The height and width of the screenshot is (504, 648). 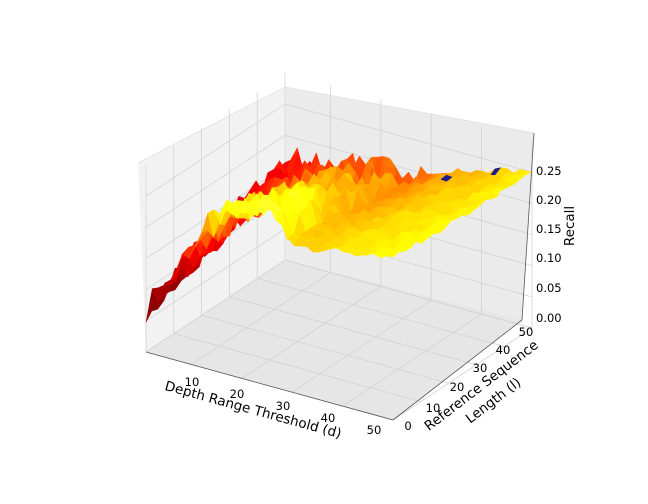 What do you see at coordinates (480, 368) in the screenshot?
I see `y-tick-label: 30` at bounding box center [480, 368].